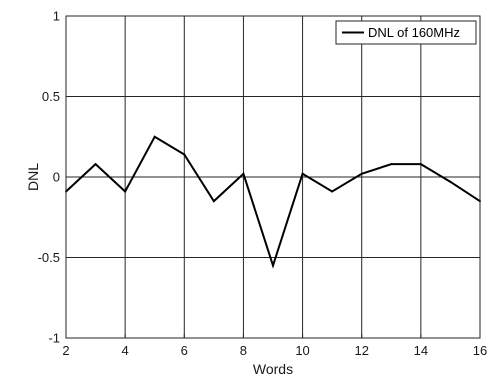 The width and height of the screenshot is (488, 380). What do you see at coordinates (421, 350) in the screenshot?
I see `x-tick-label: 14` at bounding box center [421, 350].